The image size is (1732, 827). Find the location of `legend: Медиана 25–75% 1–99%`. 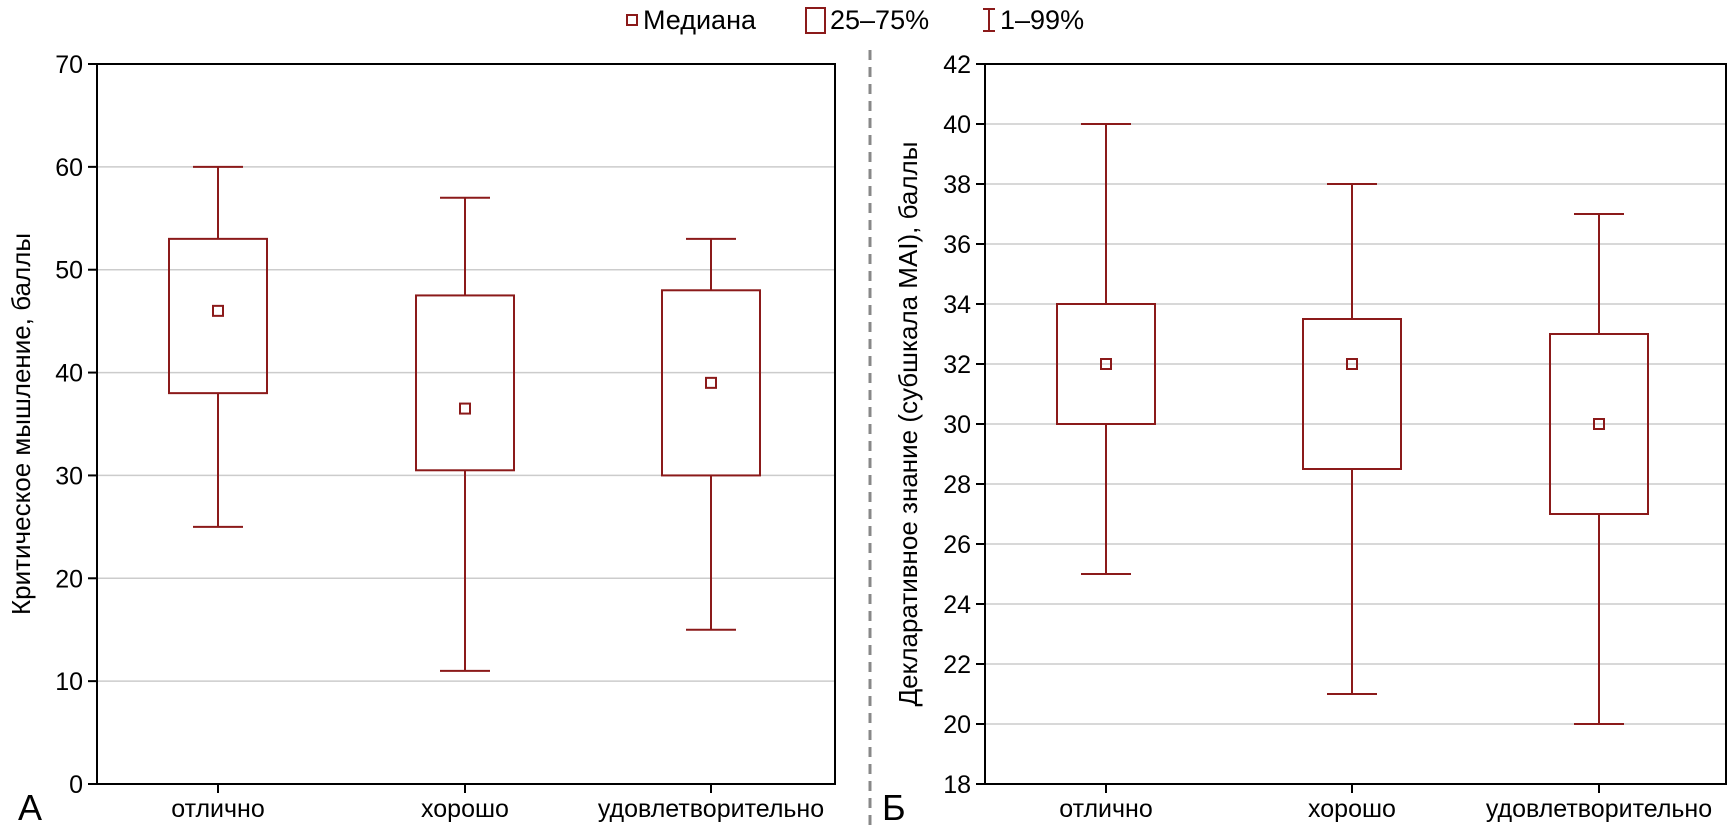

legend: Медиана 25–75% 1–99% is located at coordinates (855, 20).